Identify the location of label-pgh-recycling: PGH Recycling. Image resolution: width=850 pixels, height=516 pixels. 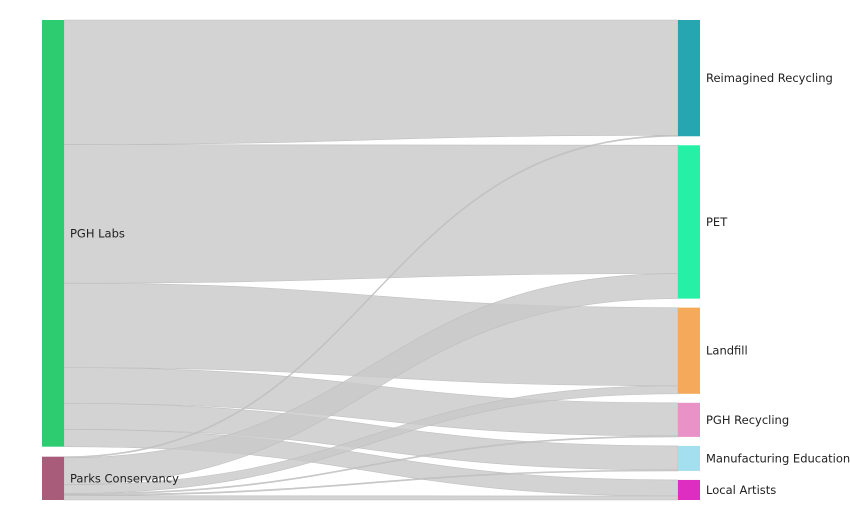
(747, 420).